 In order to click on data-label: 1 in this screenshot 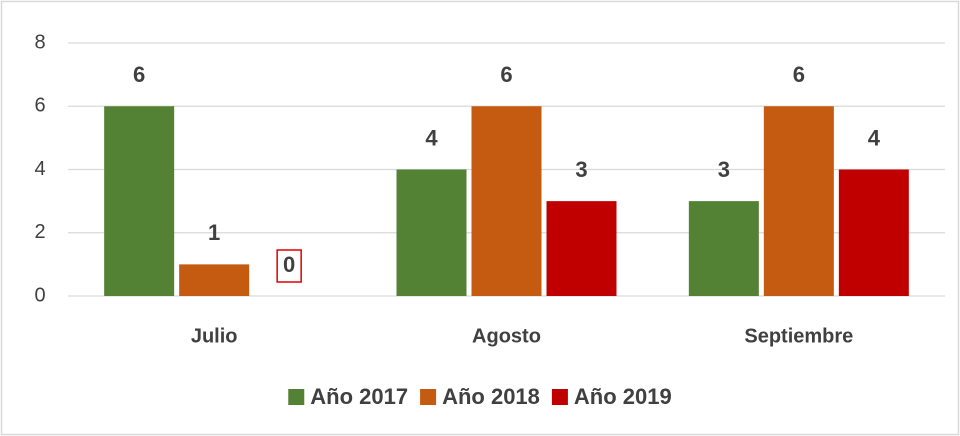, I will do `click(214, 232)`.